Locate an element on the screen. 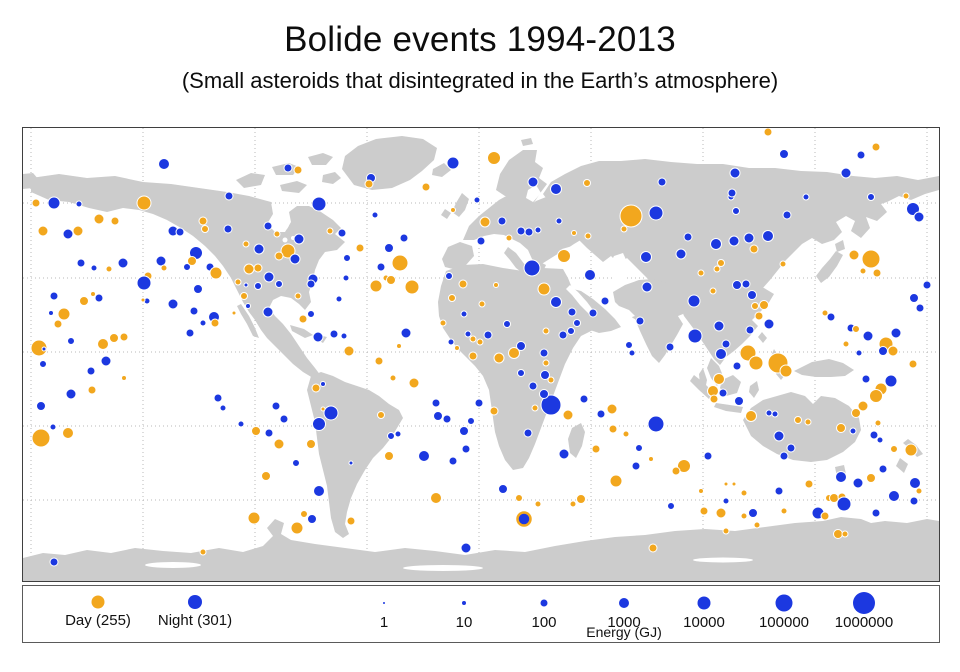 The height and width of the screenshot is (672, 960). energy-tick-label: 100000 is located at coordinates (784, 622).